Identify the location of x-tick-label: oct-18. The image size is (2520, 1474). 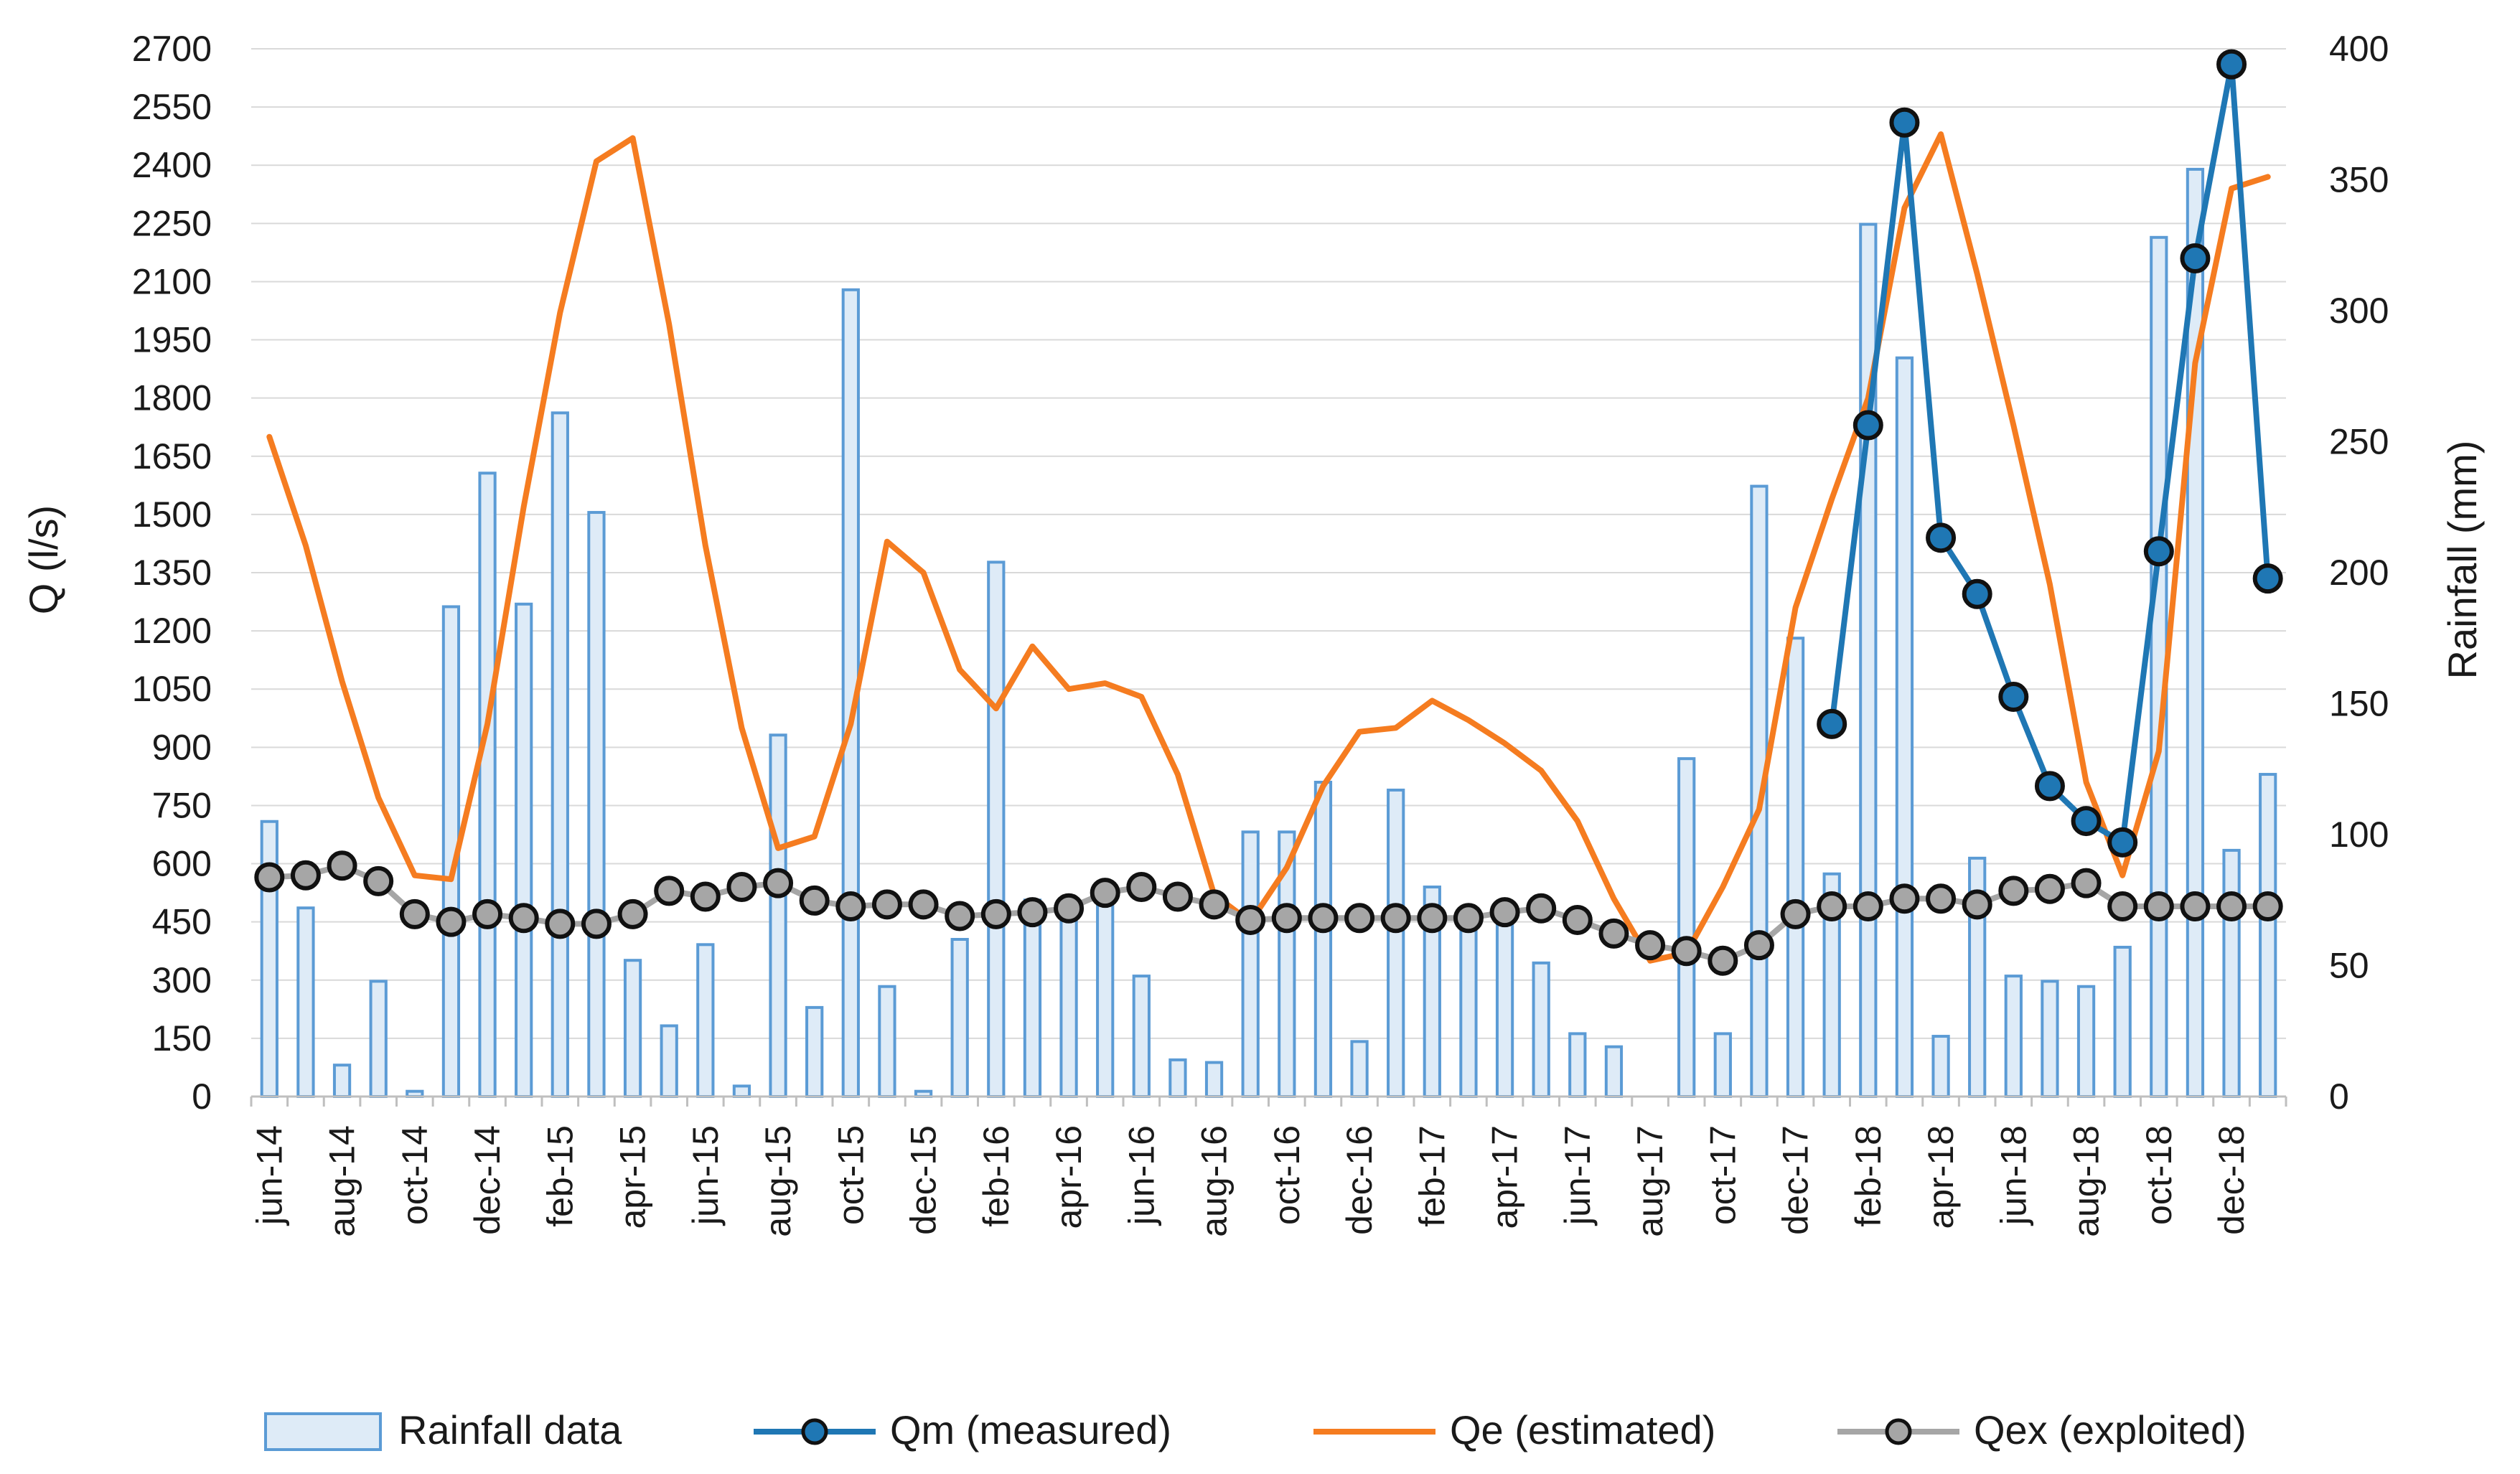
(2159, 1175).